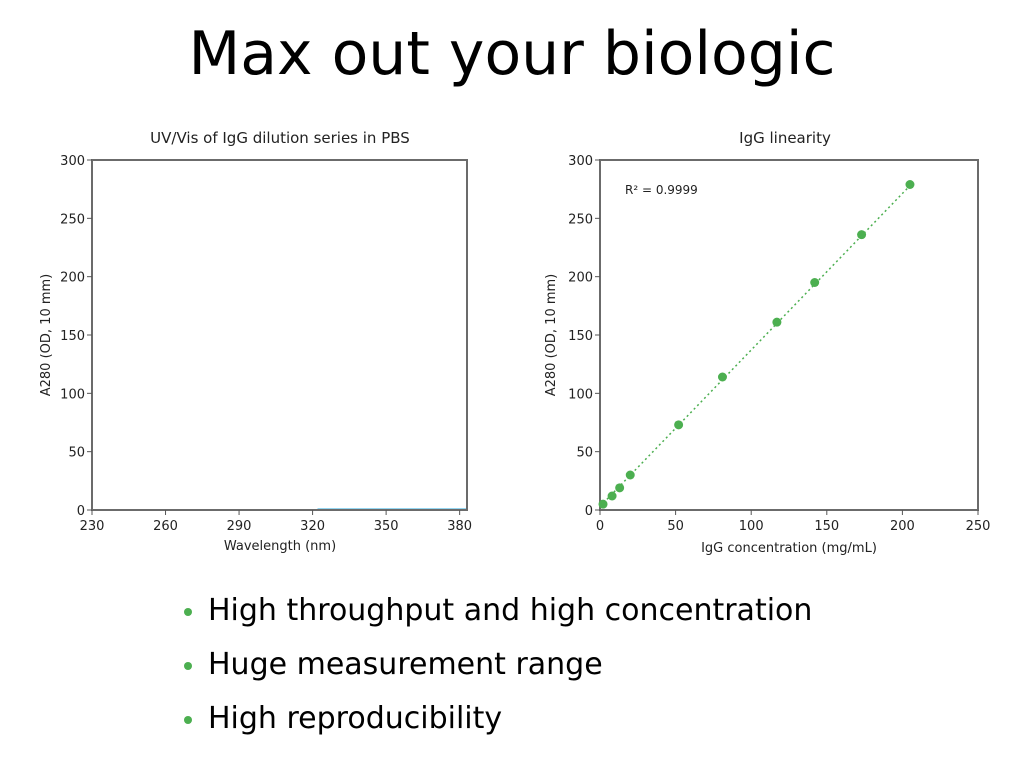  What do you see at coordinates (280, 546) in the screenshot?
I see `x-axis-label: Wavelength (nm)` at bounding box center [280, 546].